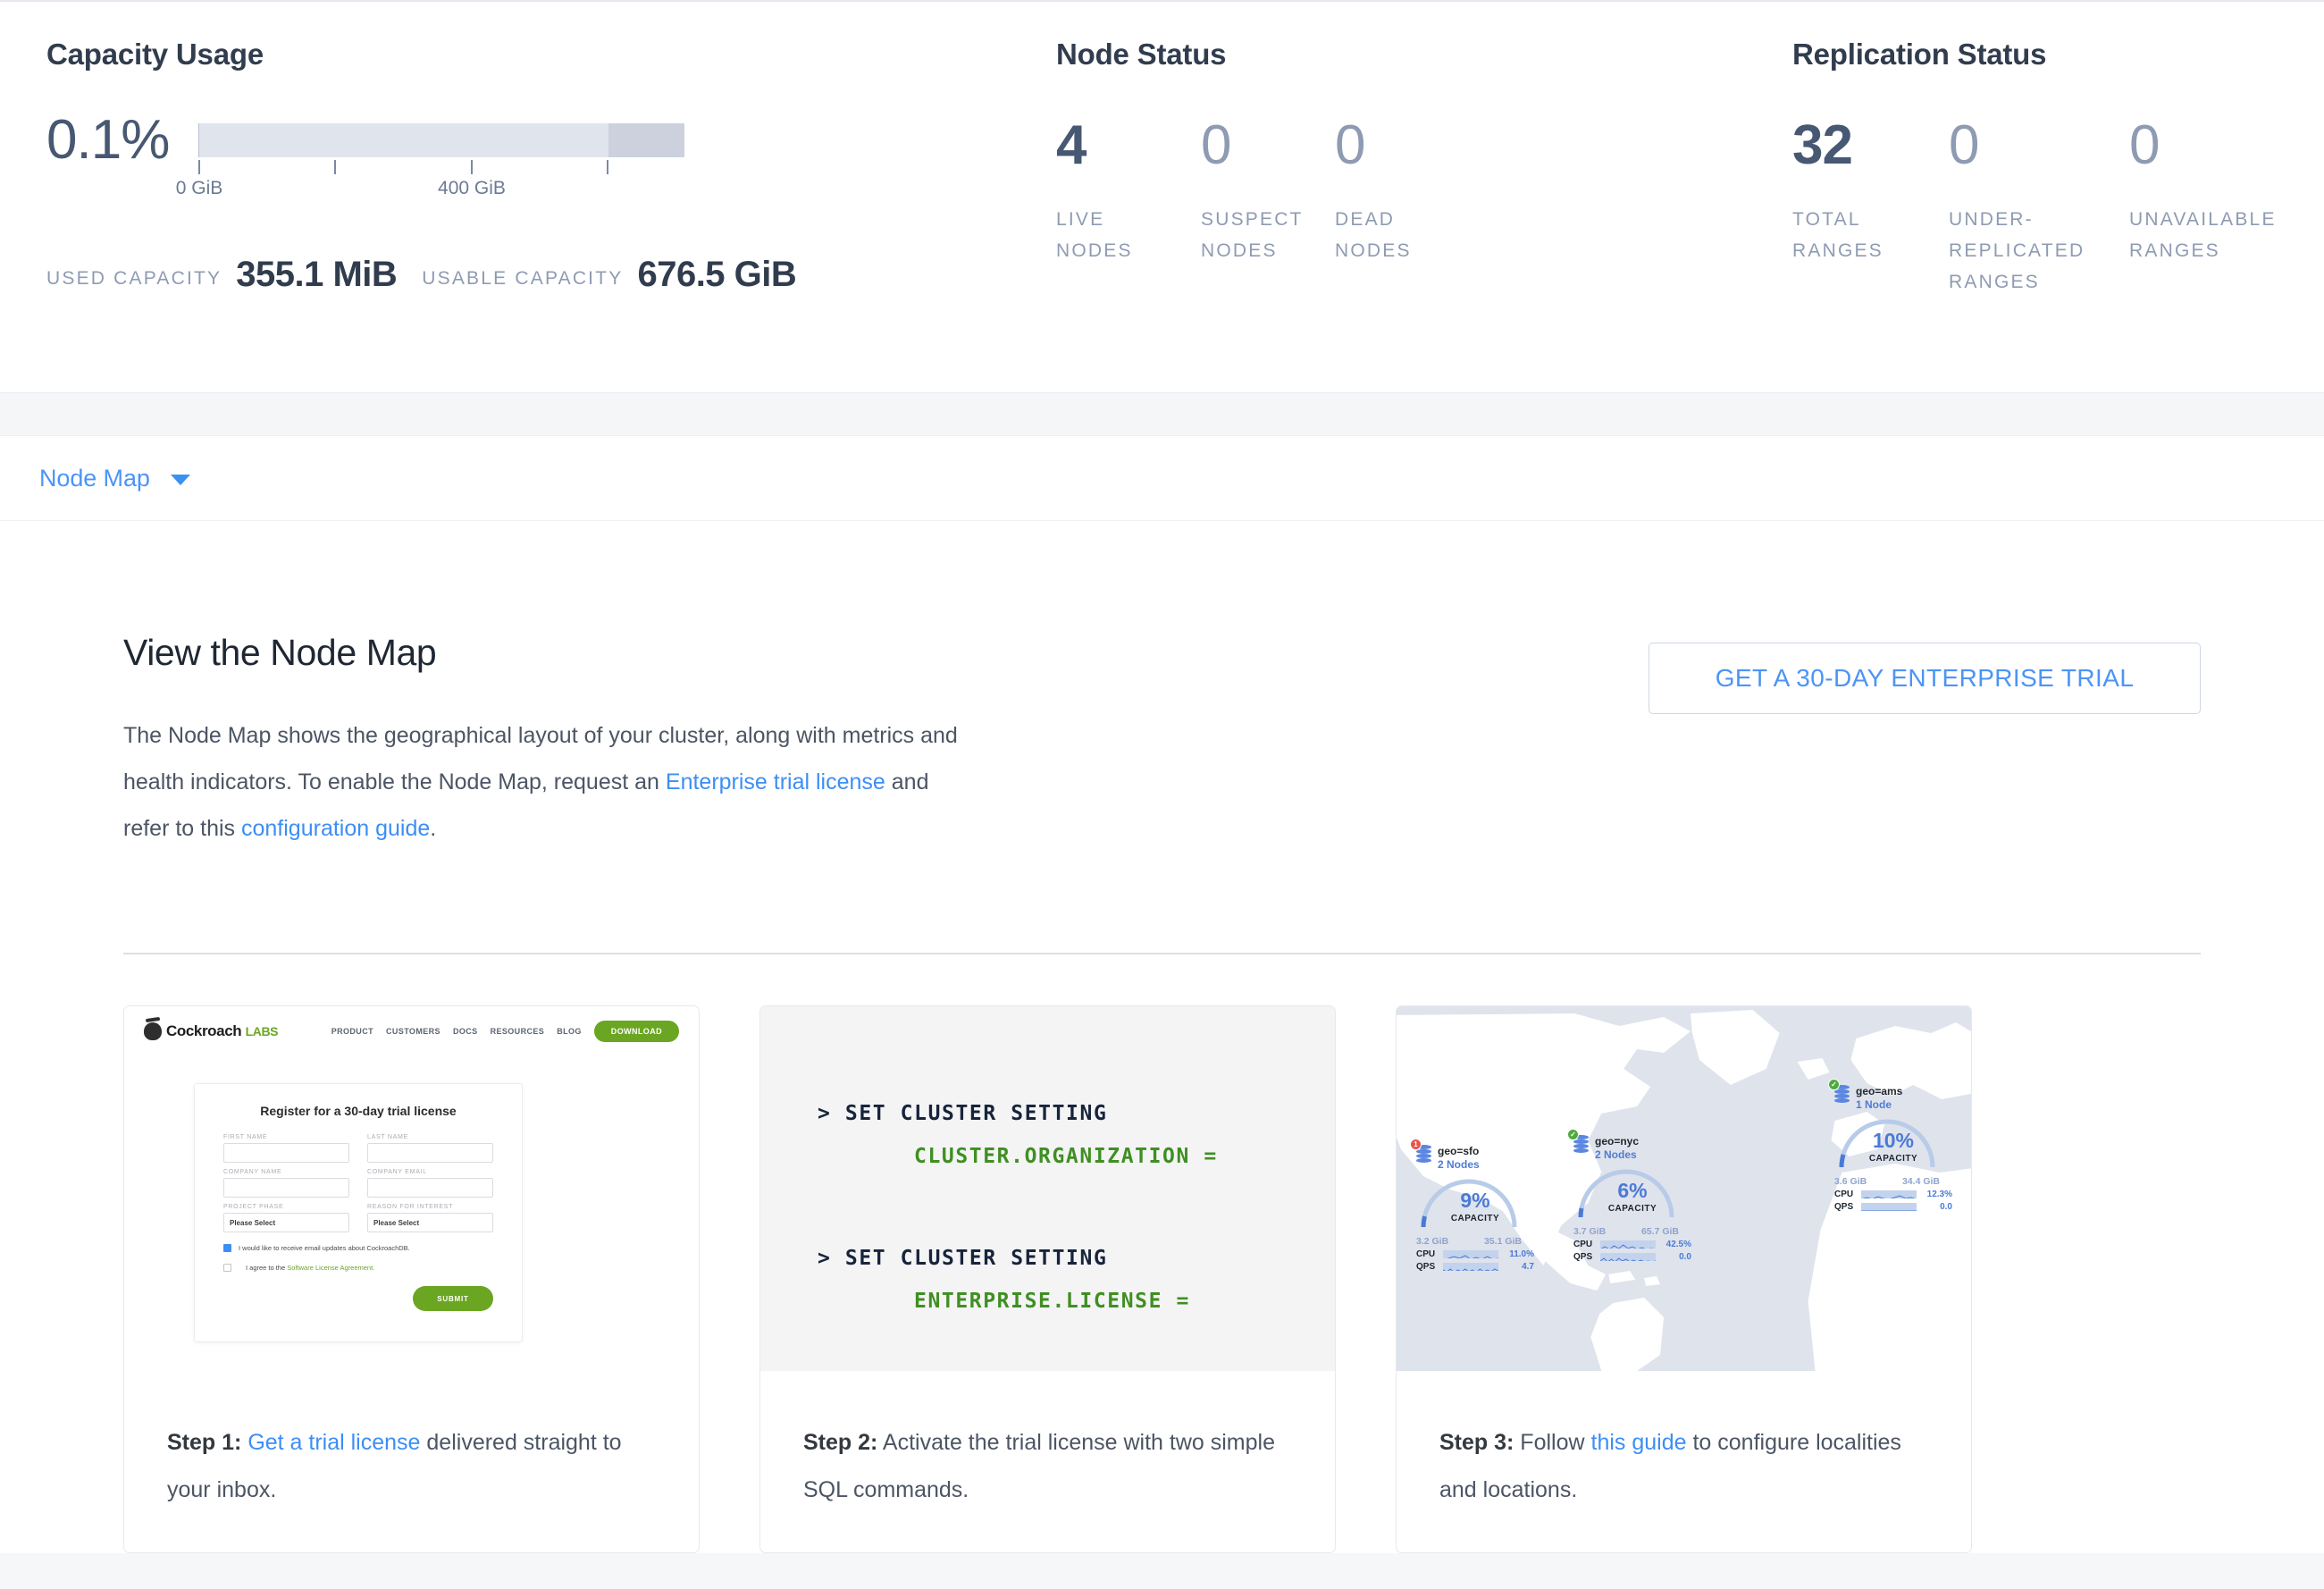 The height and width of the screenshot is (1589, 2324). I want to click on content-divider, so click(1162, 953).